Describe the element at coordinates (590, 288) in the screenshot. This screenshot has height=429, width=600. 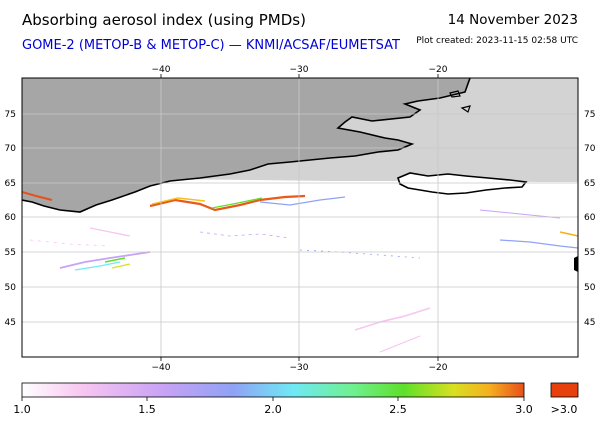
I see `lat-label-right: 50` at that location.